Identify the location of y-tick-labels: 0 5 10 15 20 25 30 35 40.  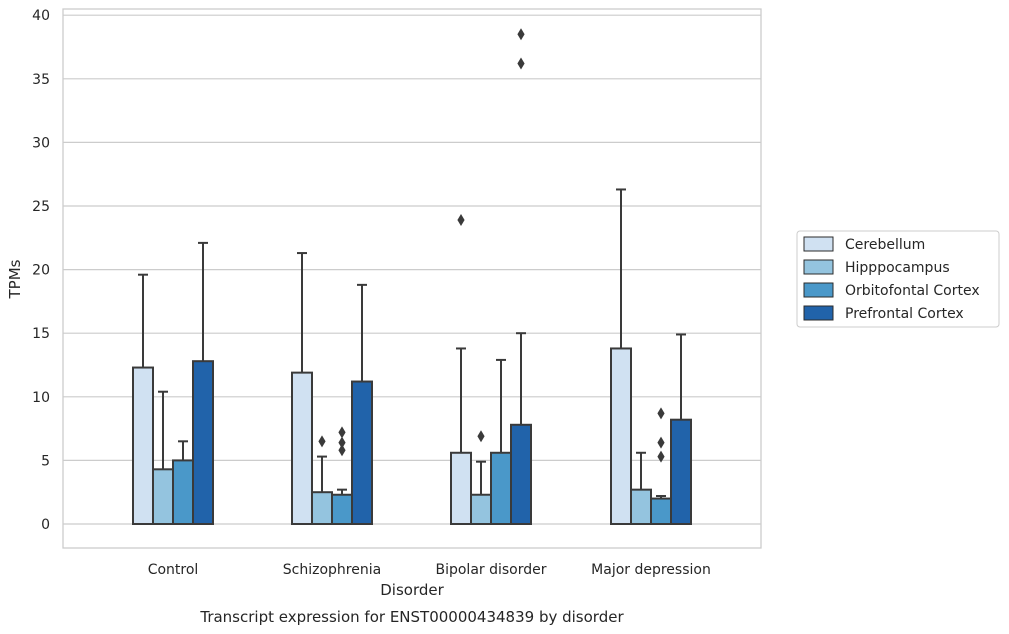
(41, 270).